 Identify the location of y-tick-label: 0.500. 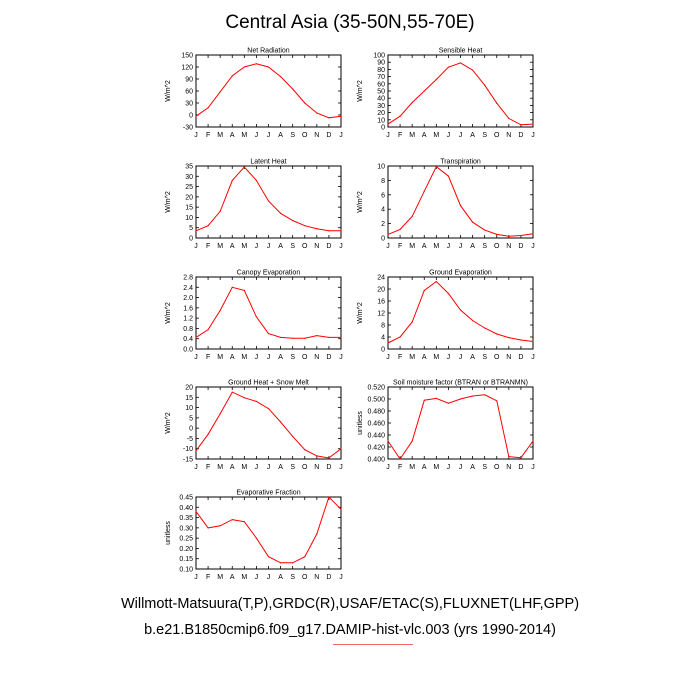
(376, 400).